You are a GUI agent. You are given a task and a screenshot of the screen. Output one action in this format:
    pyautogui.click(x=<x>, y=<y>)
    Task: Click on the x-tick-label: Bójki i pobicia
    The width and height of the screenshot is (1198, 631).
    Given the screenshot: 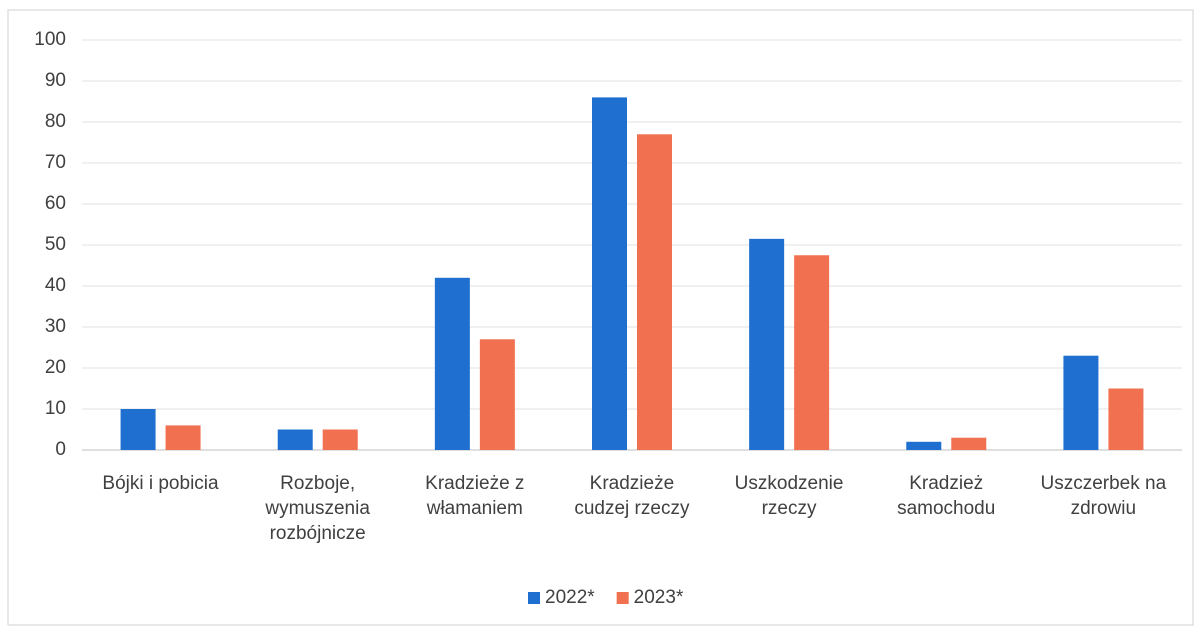 What is the action you would take?
    pyautogui.click(x=160, y=483)
    